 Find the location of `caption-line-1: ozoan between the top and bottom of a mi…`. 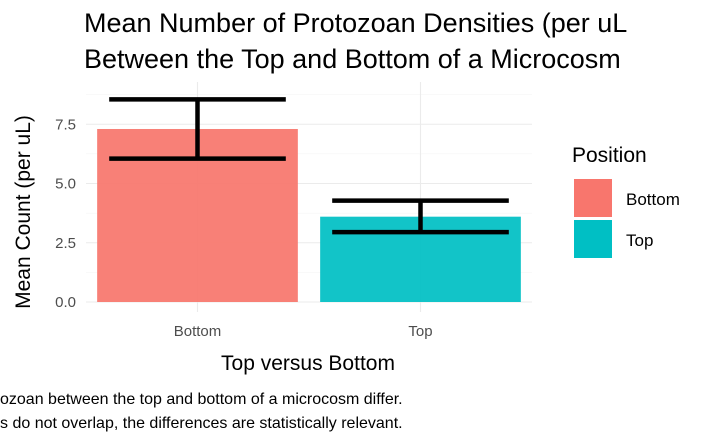

caption-line-1: ozoan between the top and bottom of a mi… is located at coordinates (201, 399).